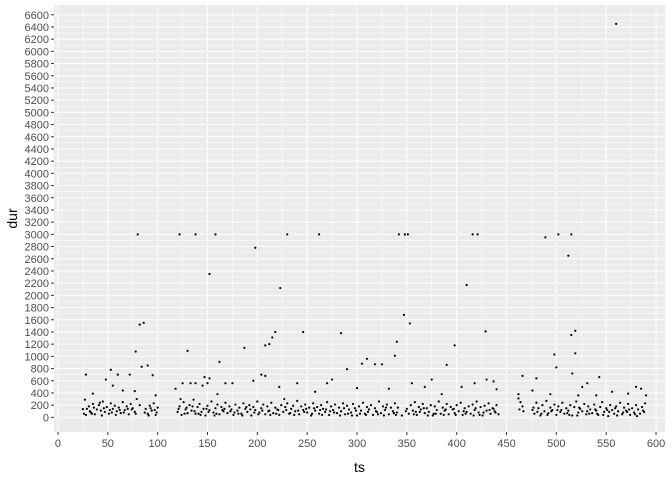 Image resolution: width=672 pixels, height=480 pixels. What do you see at coordinates (37, 296) in the screenshot?
I see `y-tick-label: 2000` at bounding box center [37, 296].